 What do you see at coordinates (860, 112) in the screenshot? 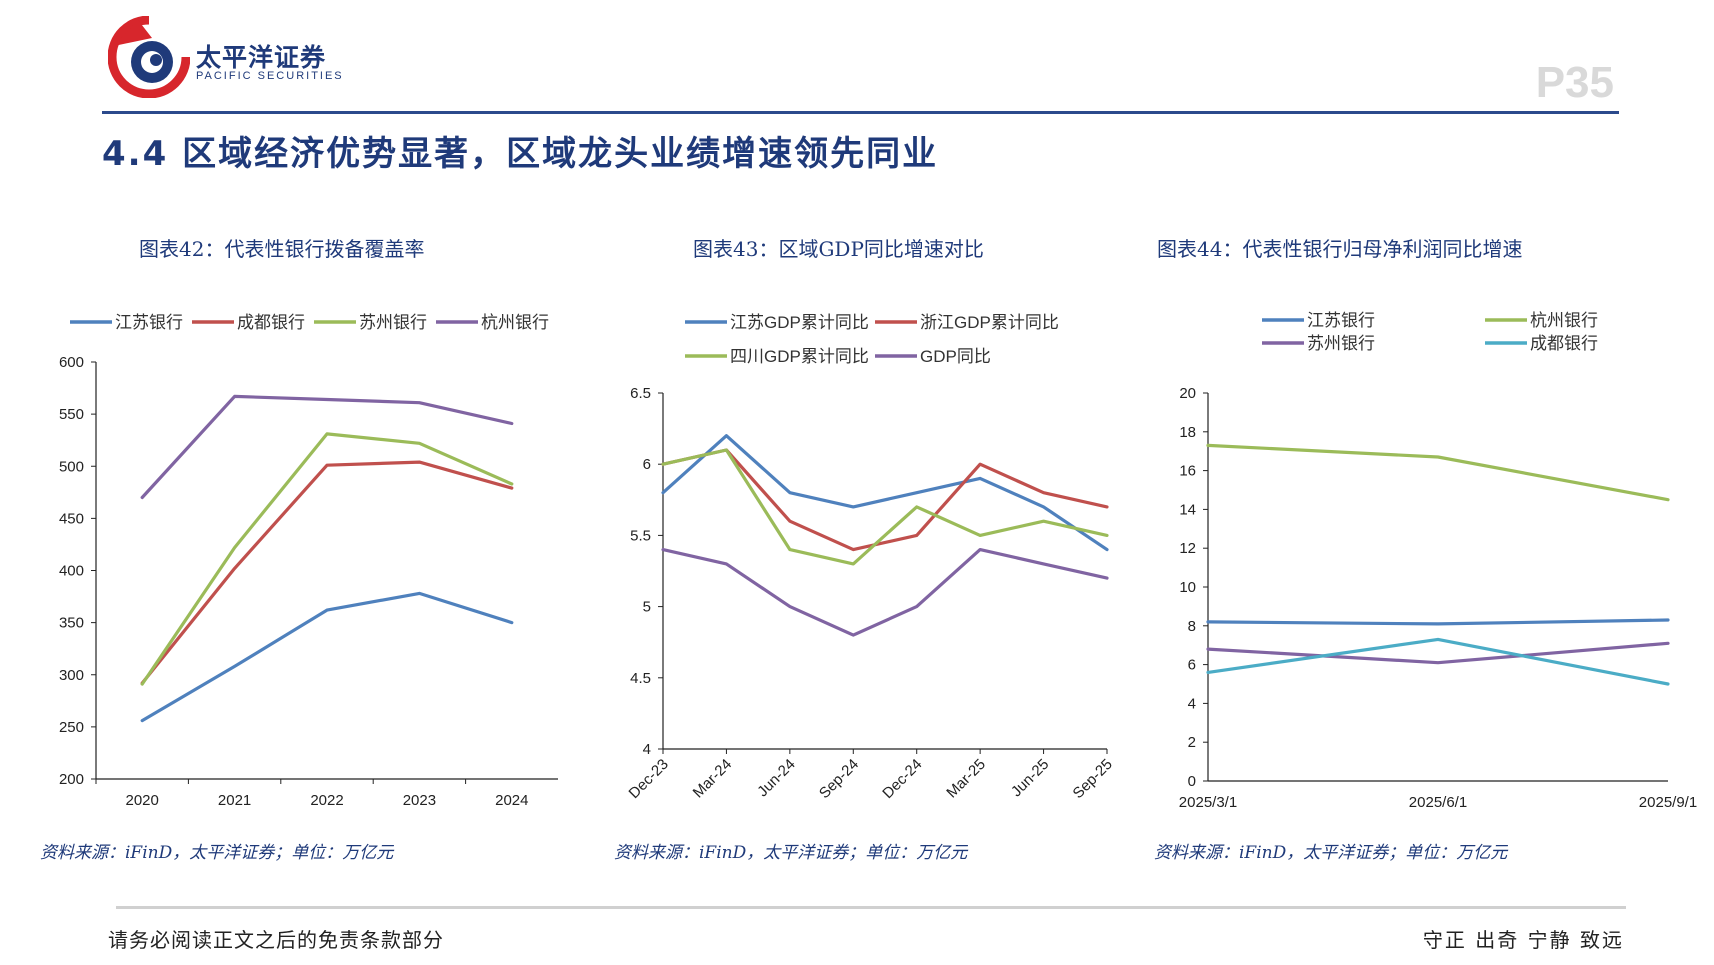
I see `header-divider` at bounding box center [860, 112].